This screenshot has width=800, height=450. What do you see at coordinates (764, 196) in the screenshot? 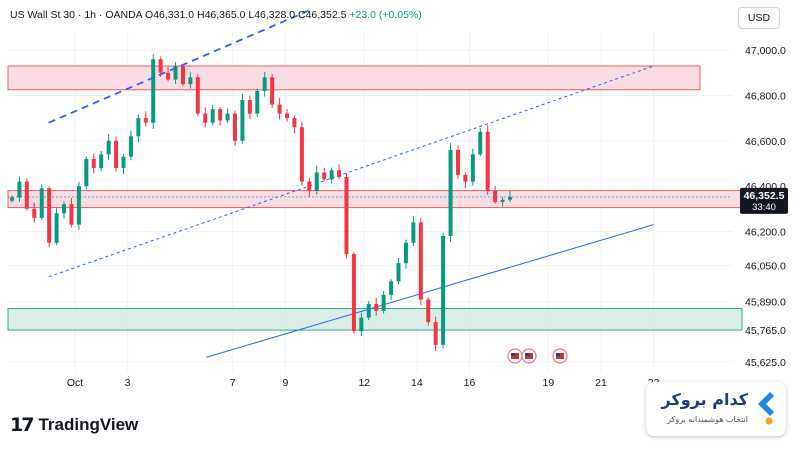
I see `last-price-value: 46,352.5` at bounding box center [764, 196].